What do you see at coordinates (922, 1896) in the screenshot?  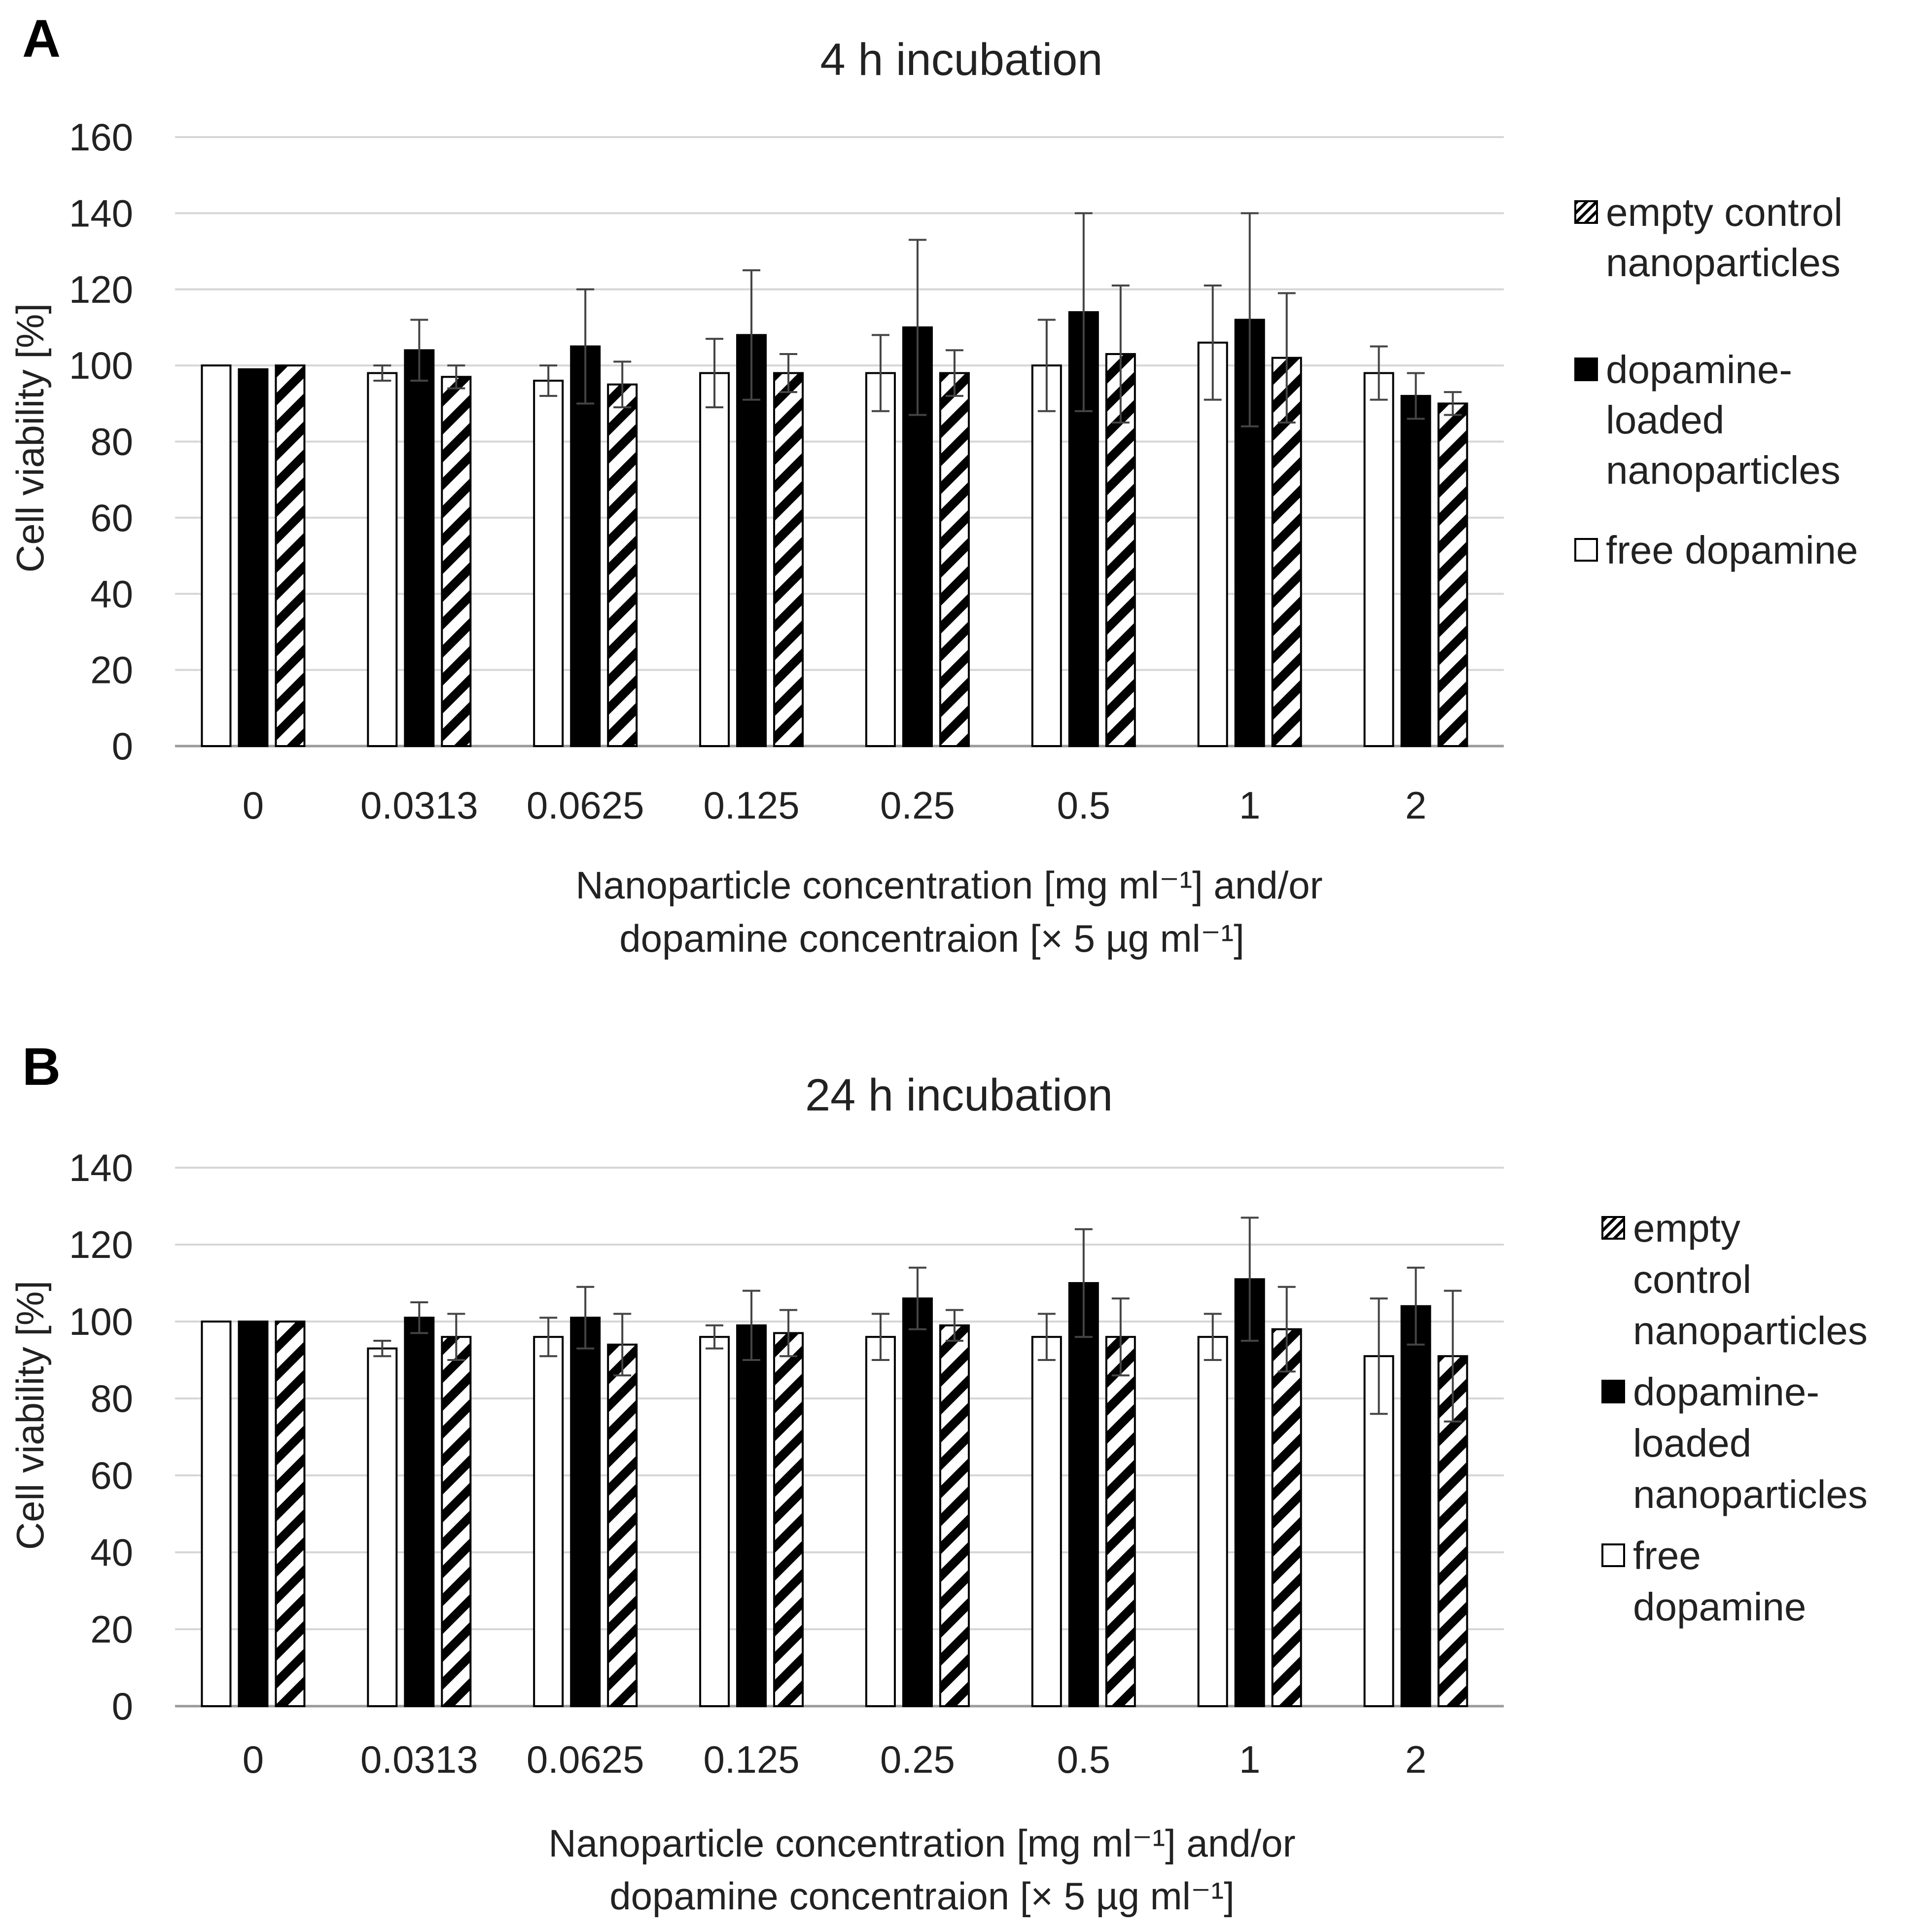 I see `panel-b-x-axis-label-line2: dopamine concentraion [× 5 µg ml⁻¹]` at bounding box center [922, 1896].